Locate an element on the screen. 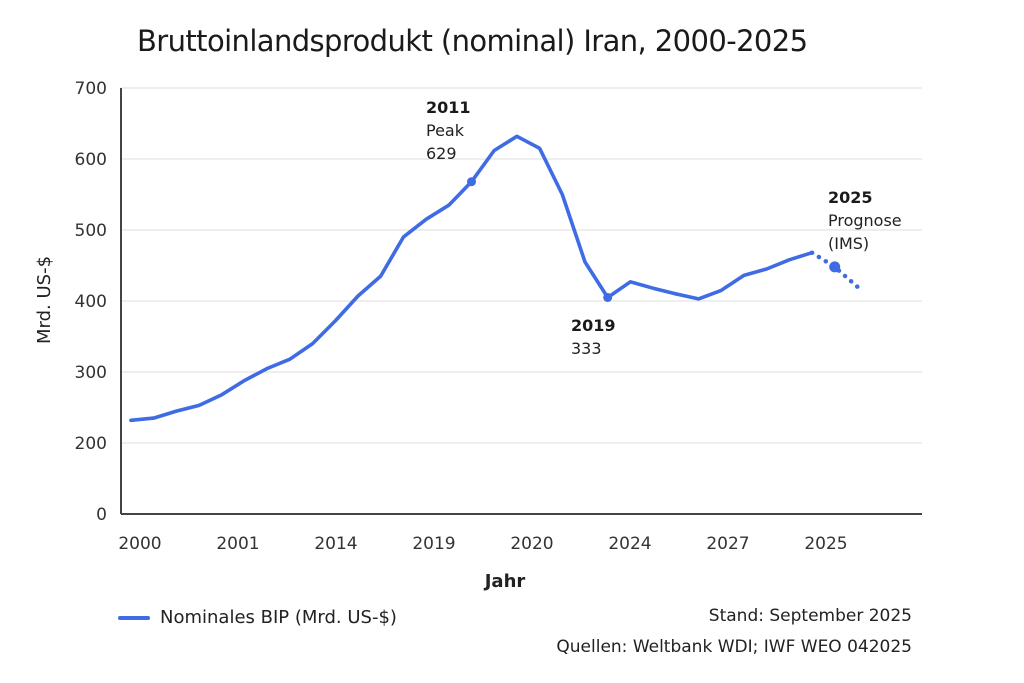 The height and width of the screenshot is (683, 1024). y-tick-label: 400 is located at coordinates (91, 302).